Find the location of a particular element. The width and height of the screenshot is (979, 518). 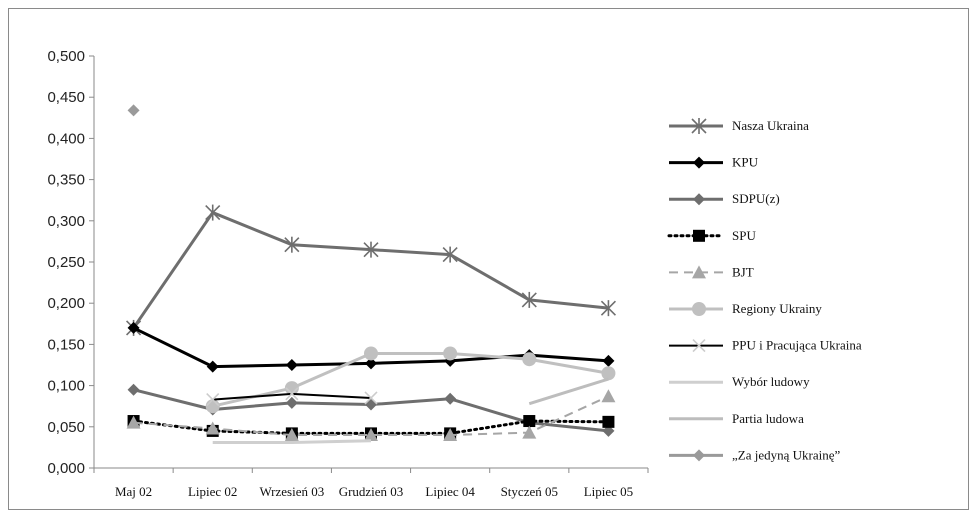

x-tick-label: Lipiec 05 is located at coordinates (608, 491).